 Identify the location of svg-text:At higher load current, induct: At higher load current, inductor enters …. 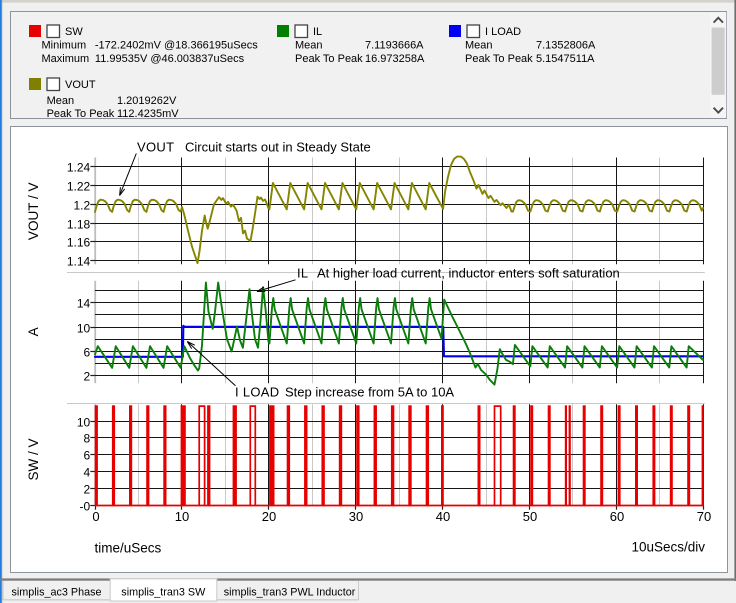
(468, 273).